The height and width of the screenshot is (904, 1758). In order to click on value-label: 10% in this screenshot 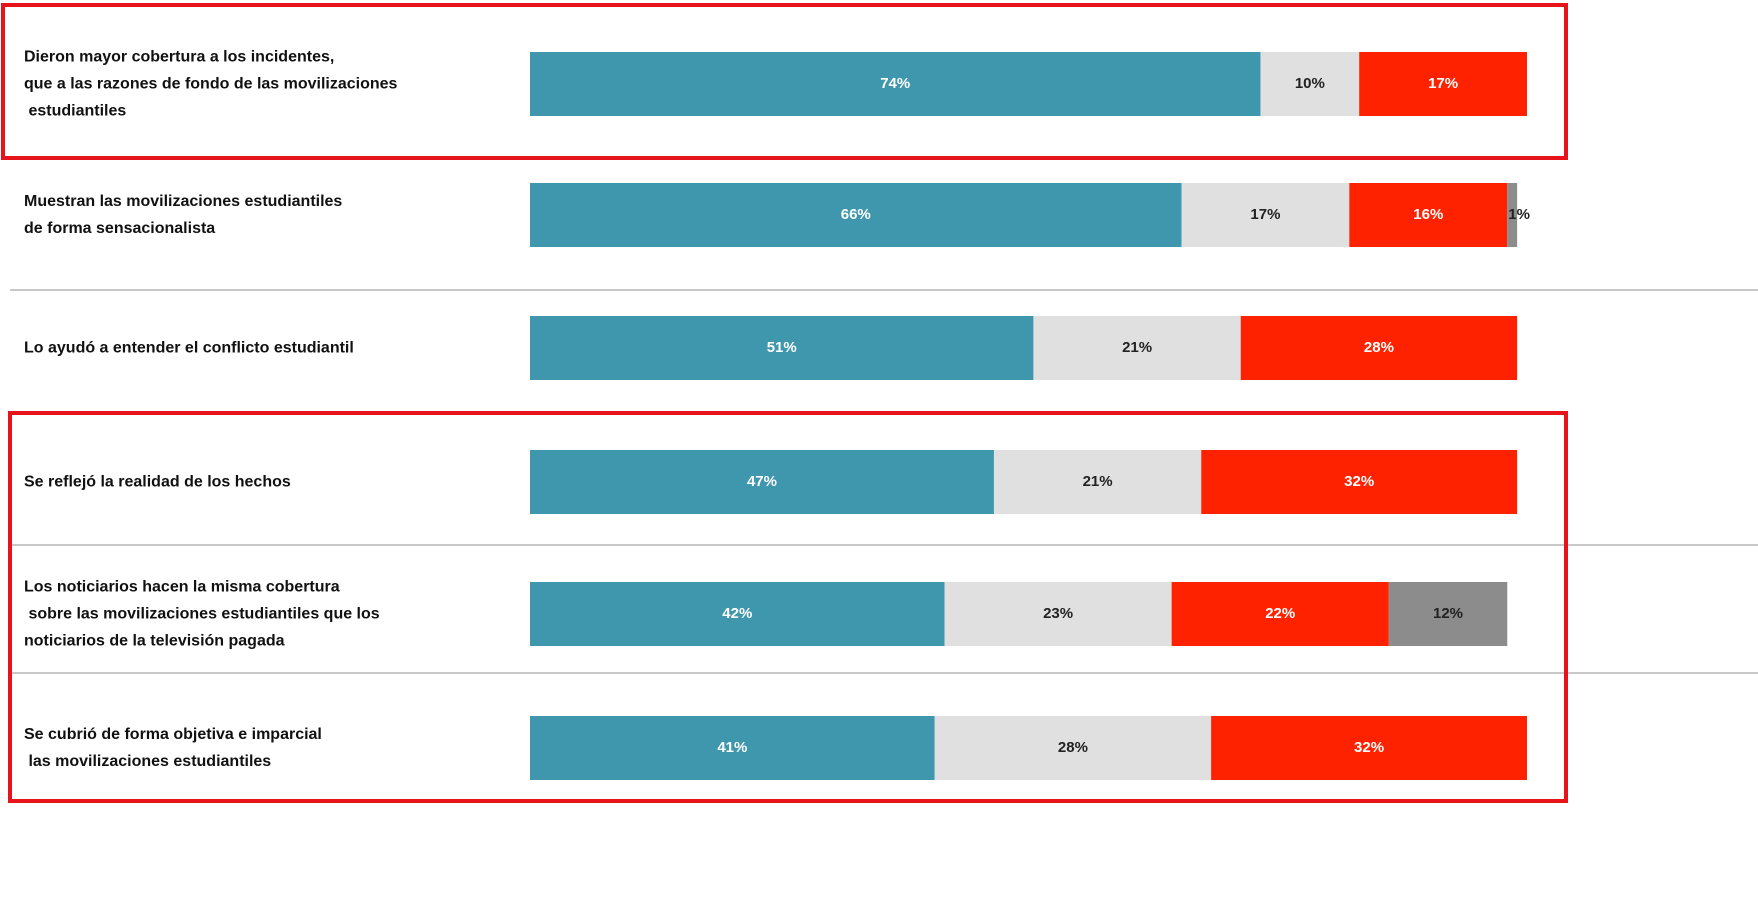, I will do `click(1310, 83)`.